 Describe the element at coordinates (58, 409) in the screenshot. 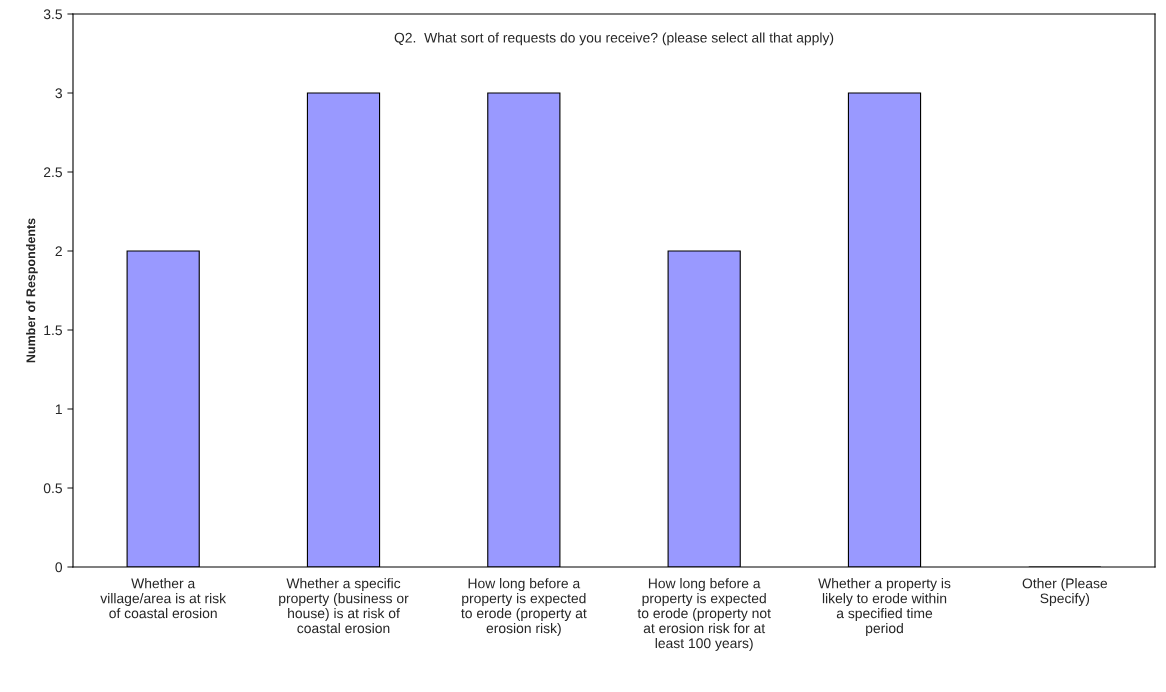

I see `y-tick-label: 1` at that location.